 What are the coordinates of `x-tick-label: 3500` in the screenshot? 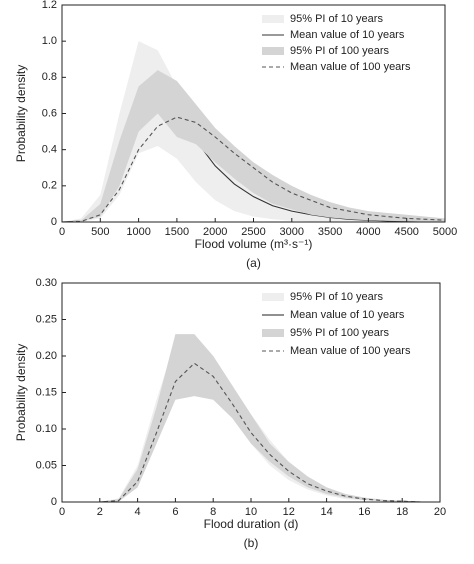 It's located at (330, 232).